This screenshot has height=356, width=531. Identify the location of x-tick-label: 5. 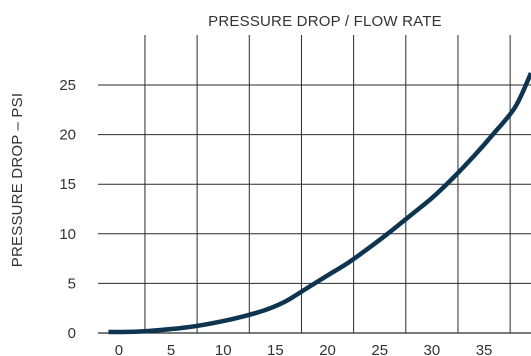
(171, 349).